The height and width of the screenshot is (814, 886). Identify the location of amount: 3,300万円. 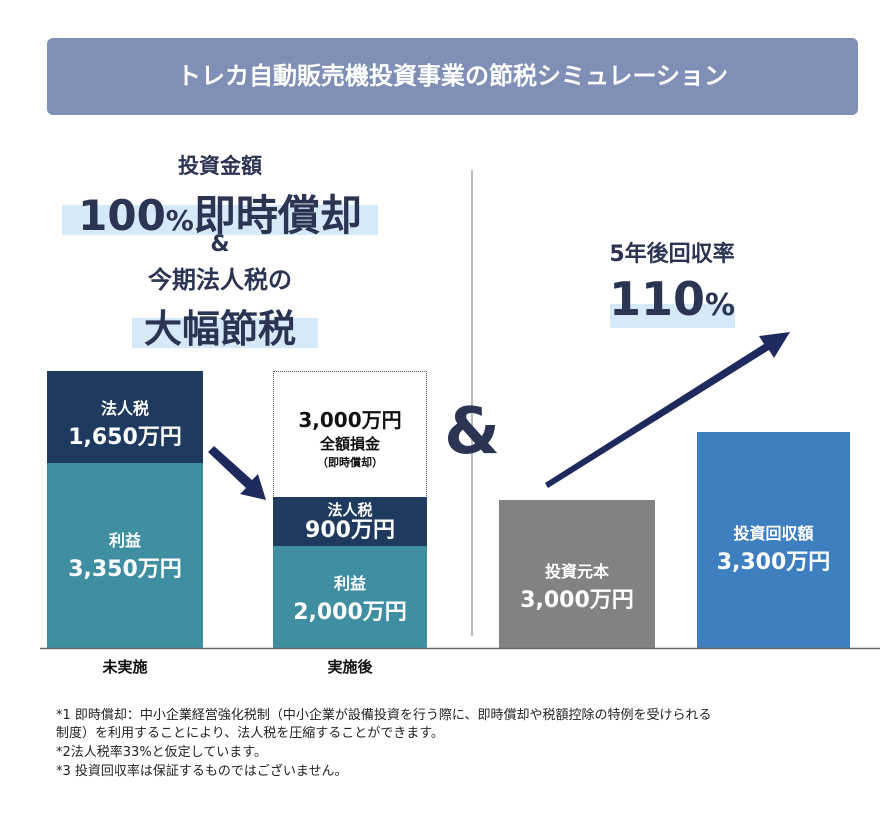
(773, 562).